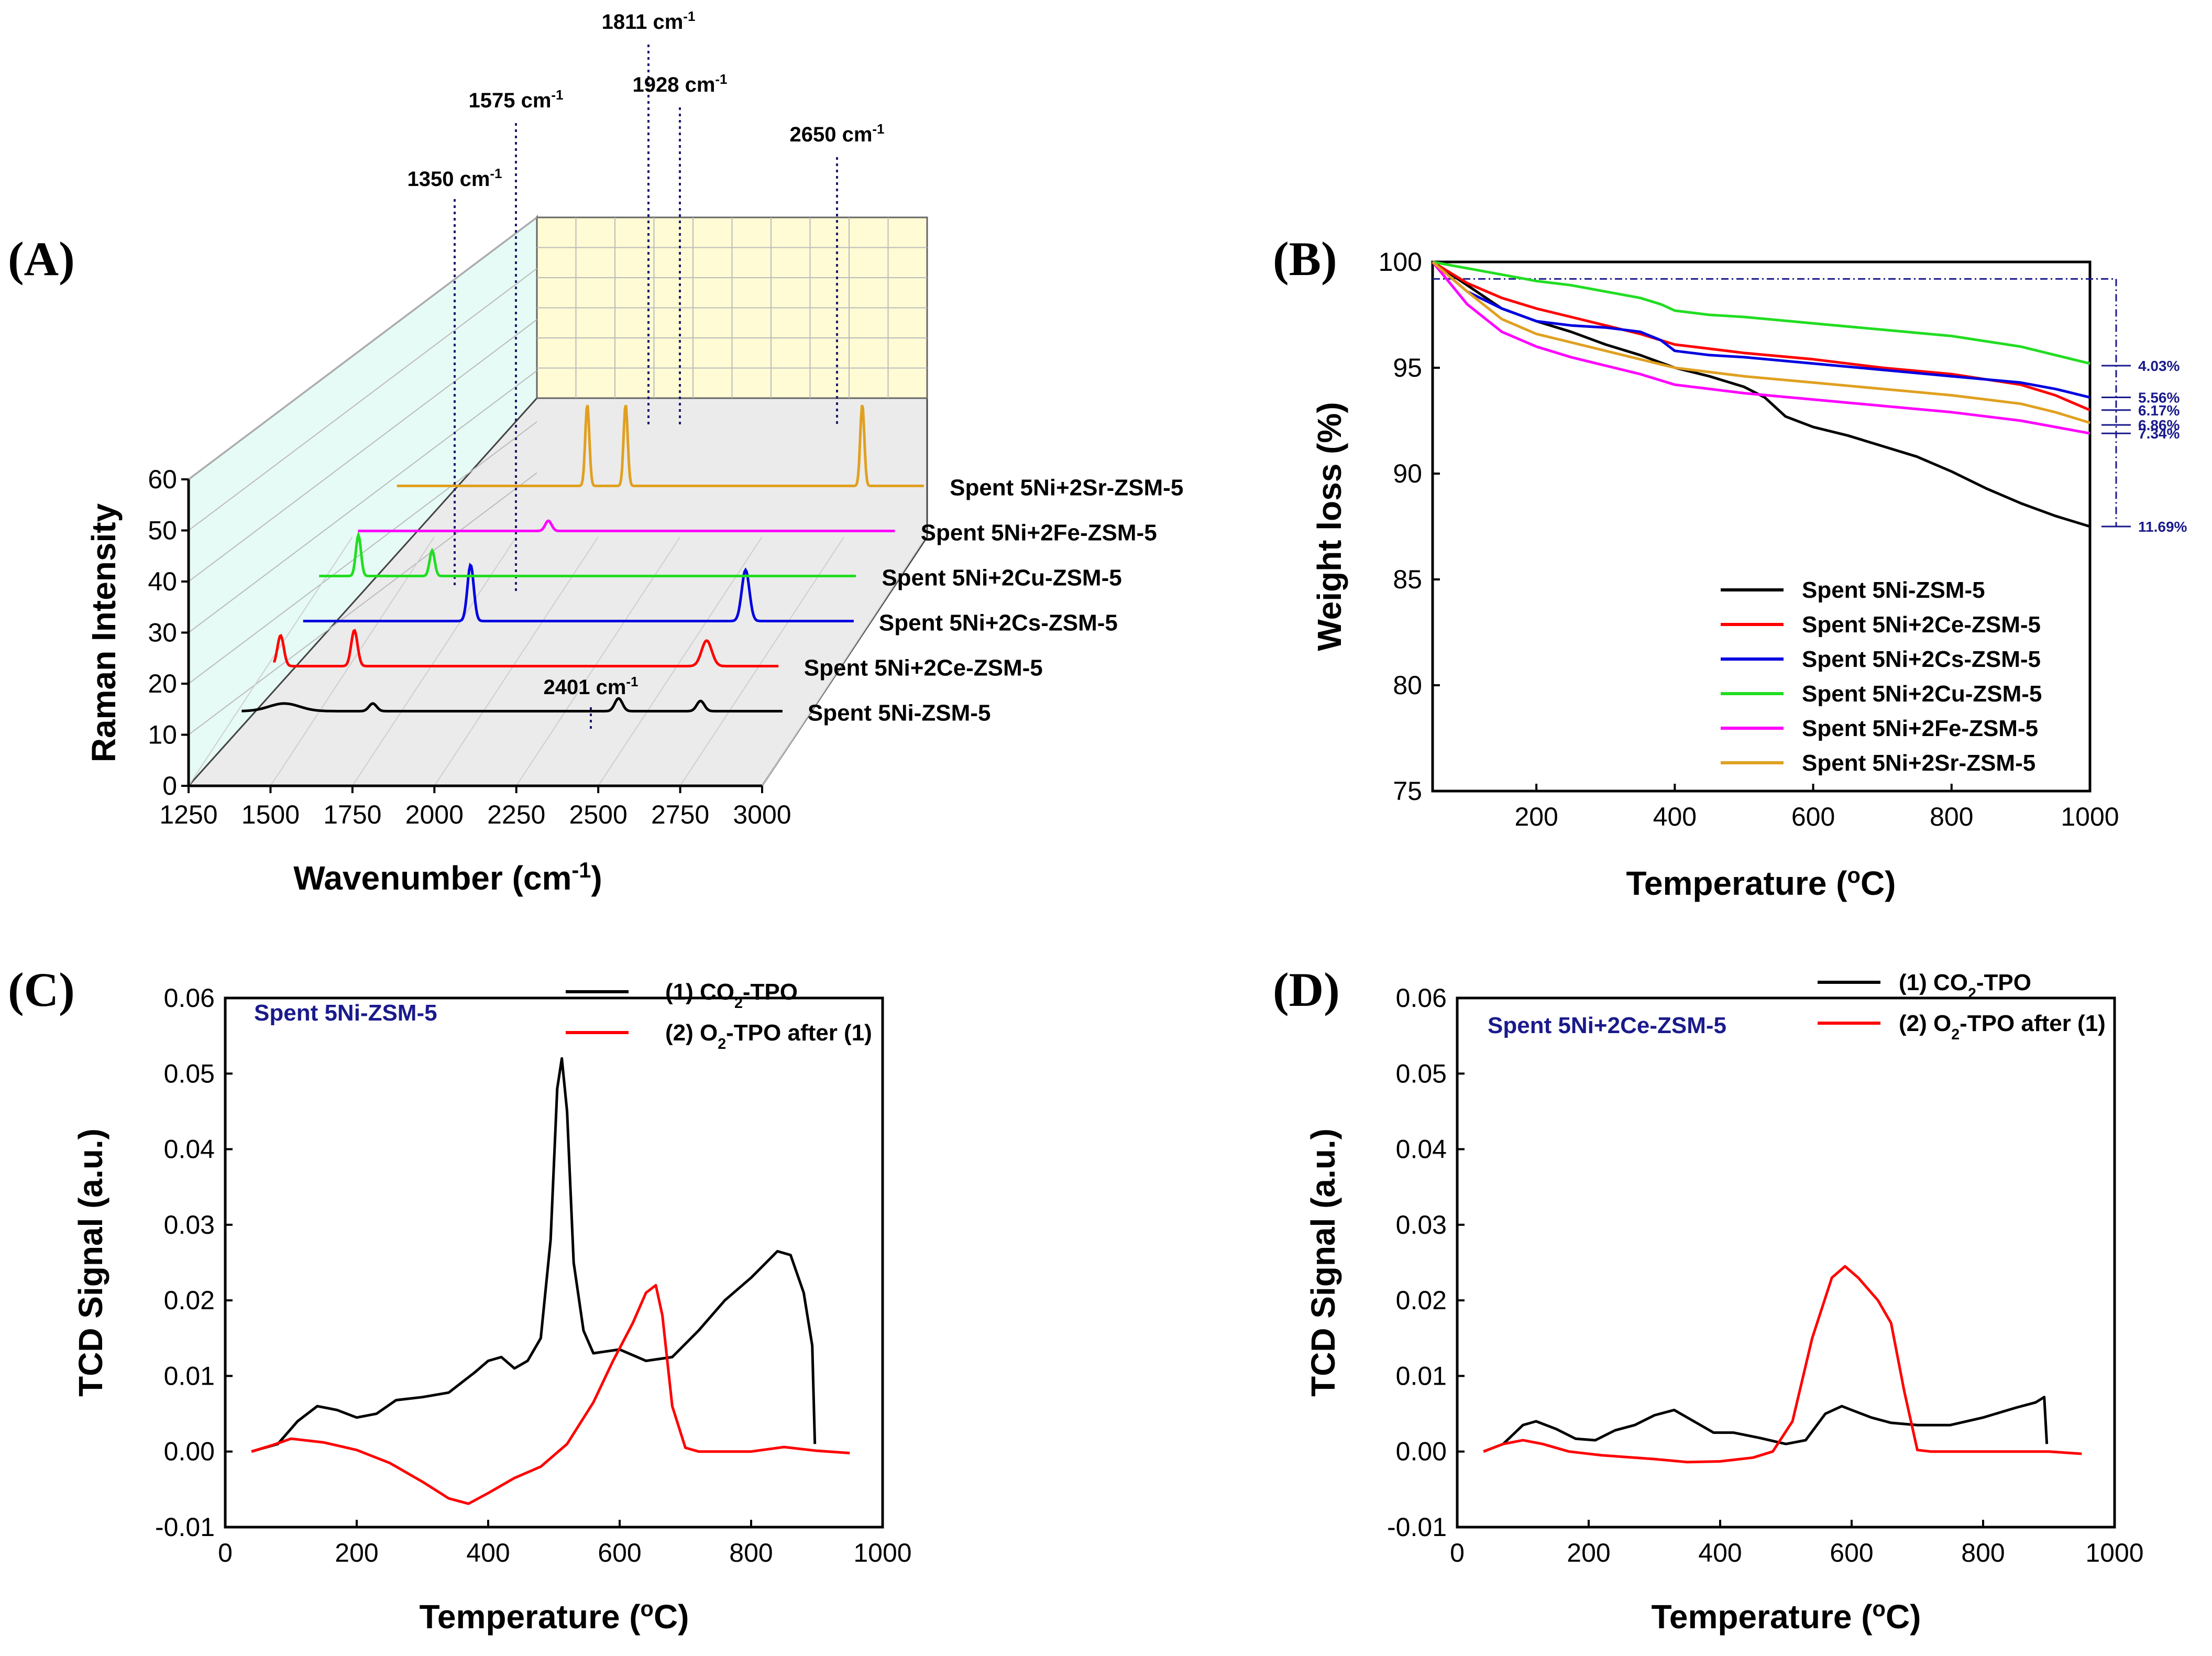  Describe the element at coordinates (1766, 1424) in the screenshot. I see `line-1-co2-tpo` at that location.